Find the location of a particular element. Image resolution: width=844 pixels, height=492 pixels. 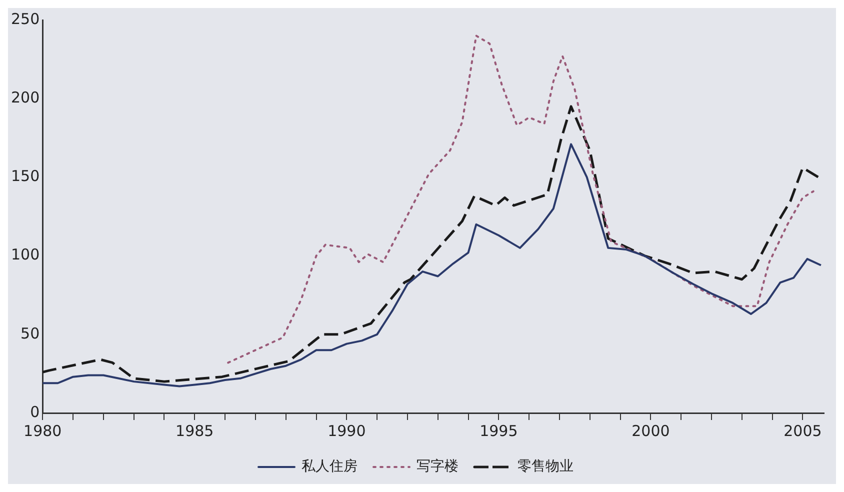

legend-label: 私人住房 is located at coordinates (330, 466).